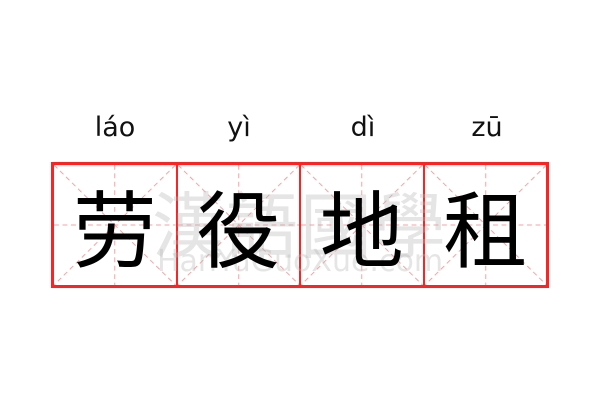  What do you see at coordinates (363, 127) in the screenshot?
I see `pinyin-3: dì` at bounding box center [363, 127].